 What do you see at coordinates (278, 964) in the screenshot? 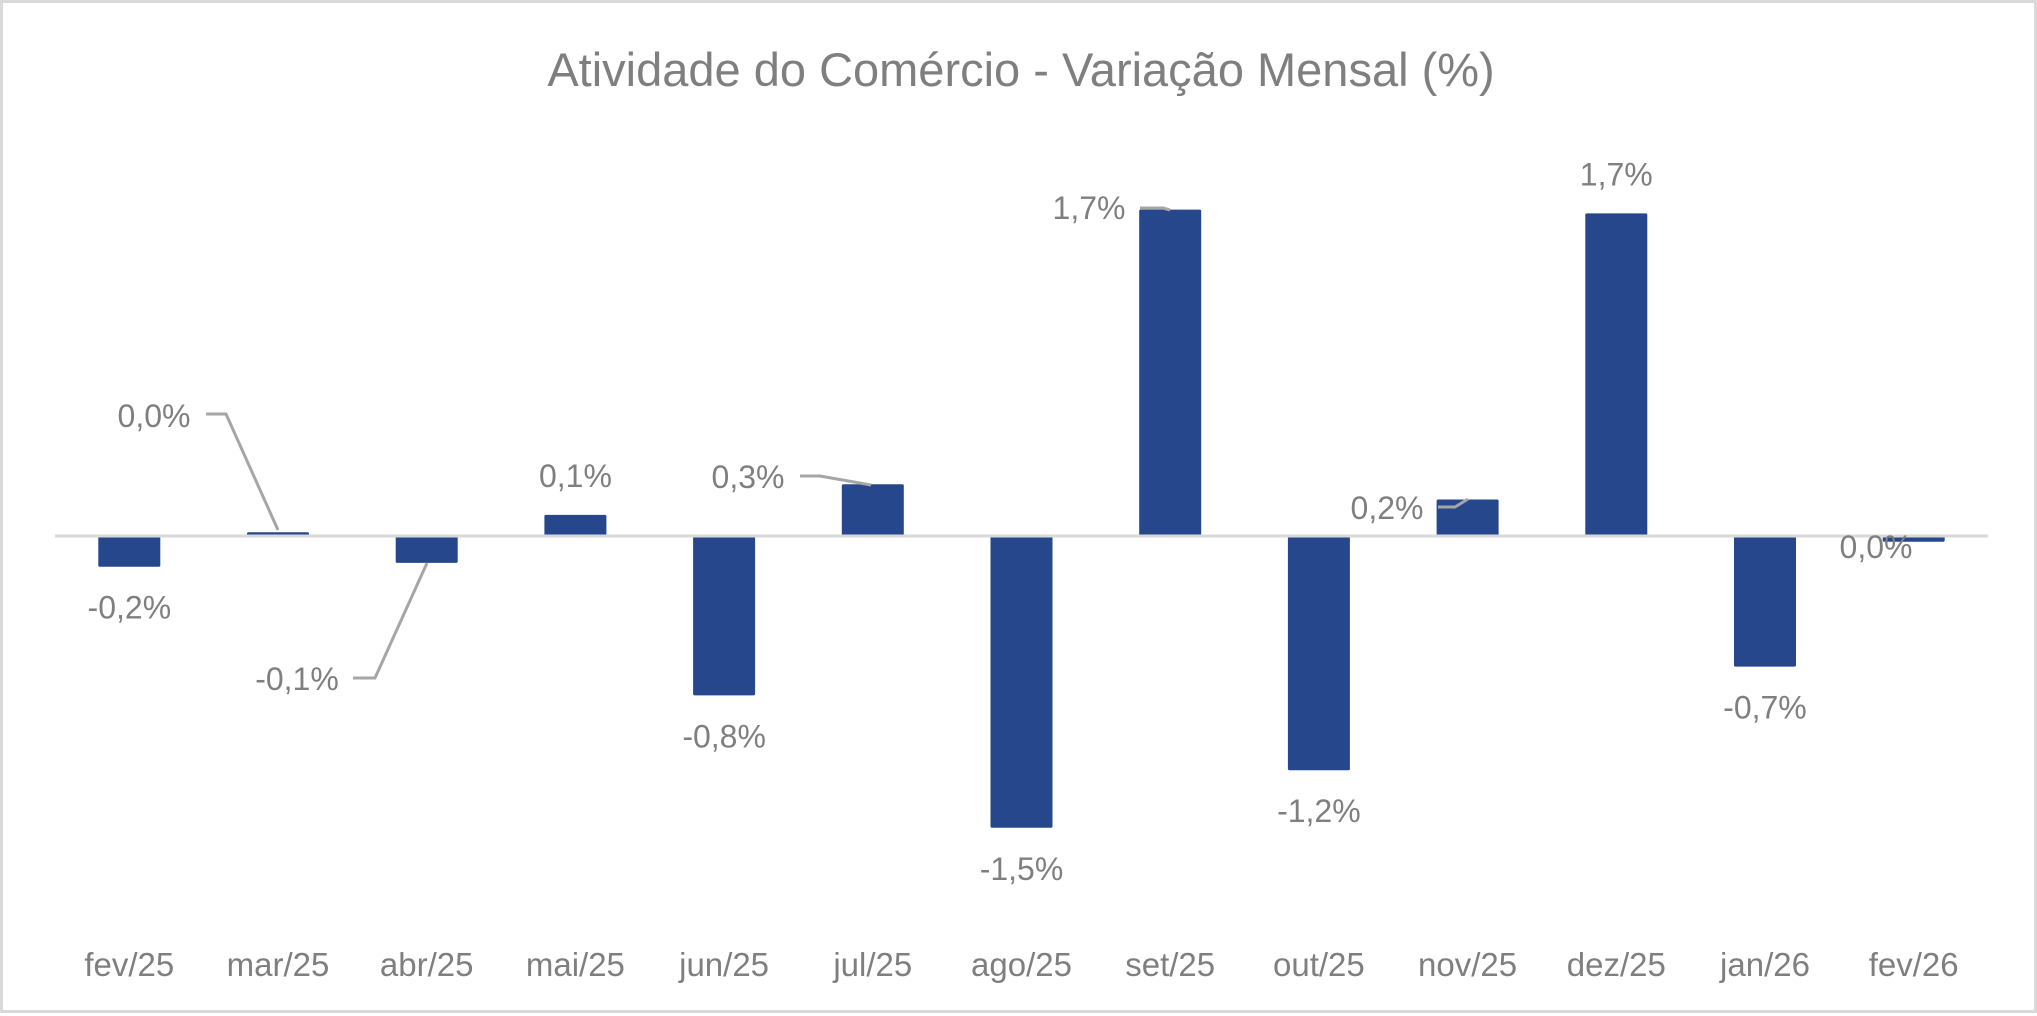
I see `x-tick-label-mar-25: mar/25` at bounding box center [278, 964].